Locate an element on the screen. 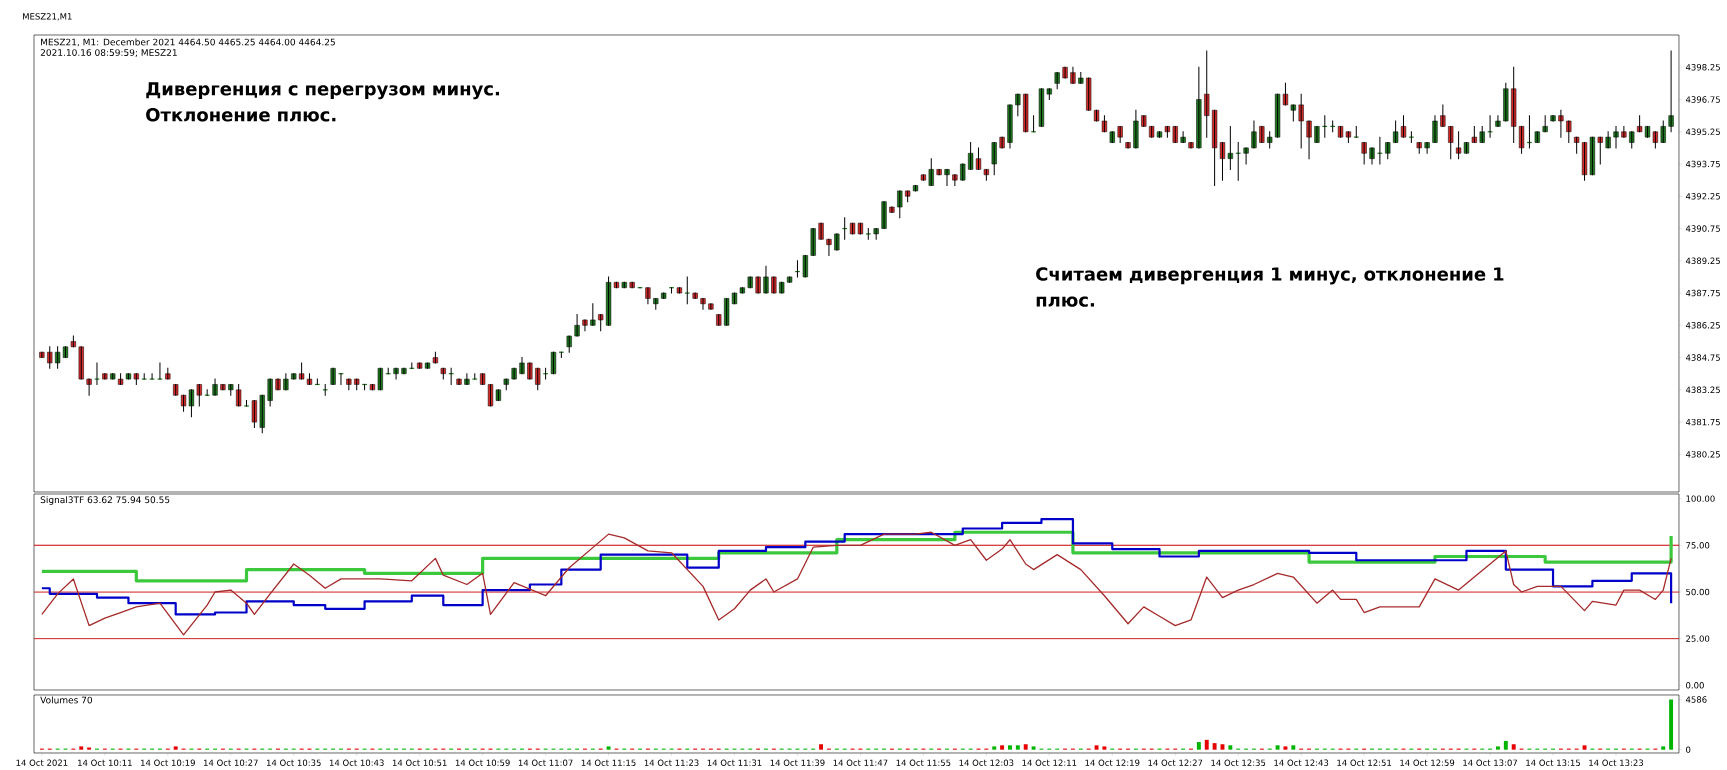  x-tick-label: 14 Oct 10:51 is located at coordinates (419, 762).